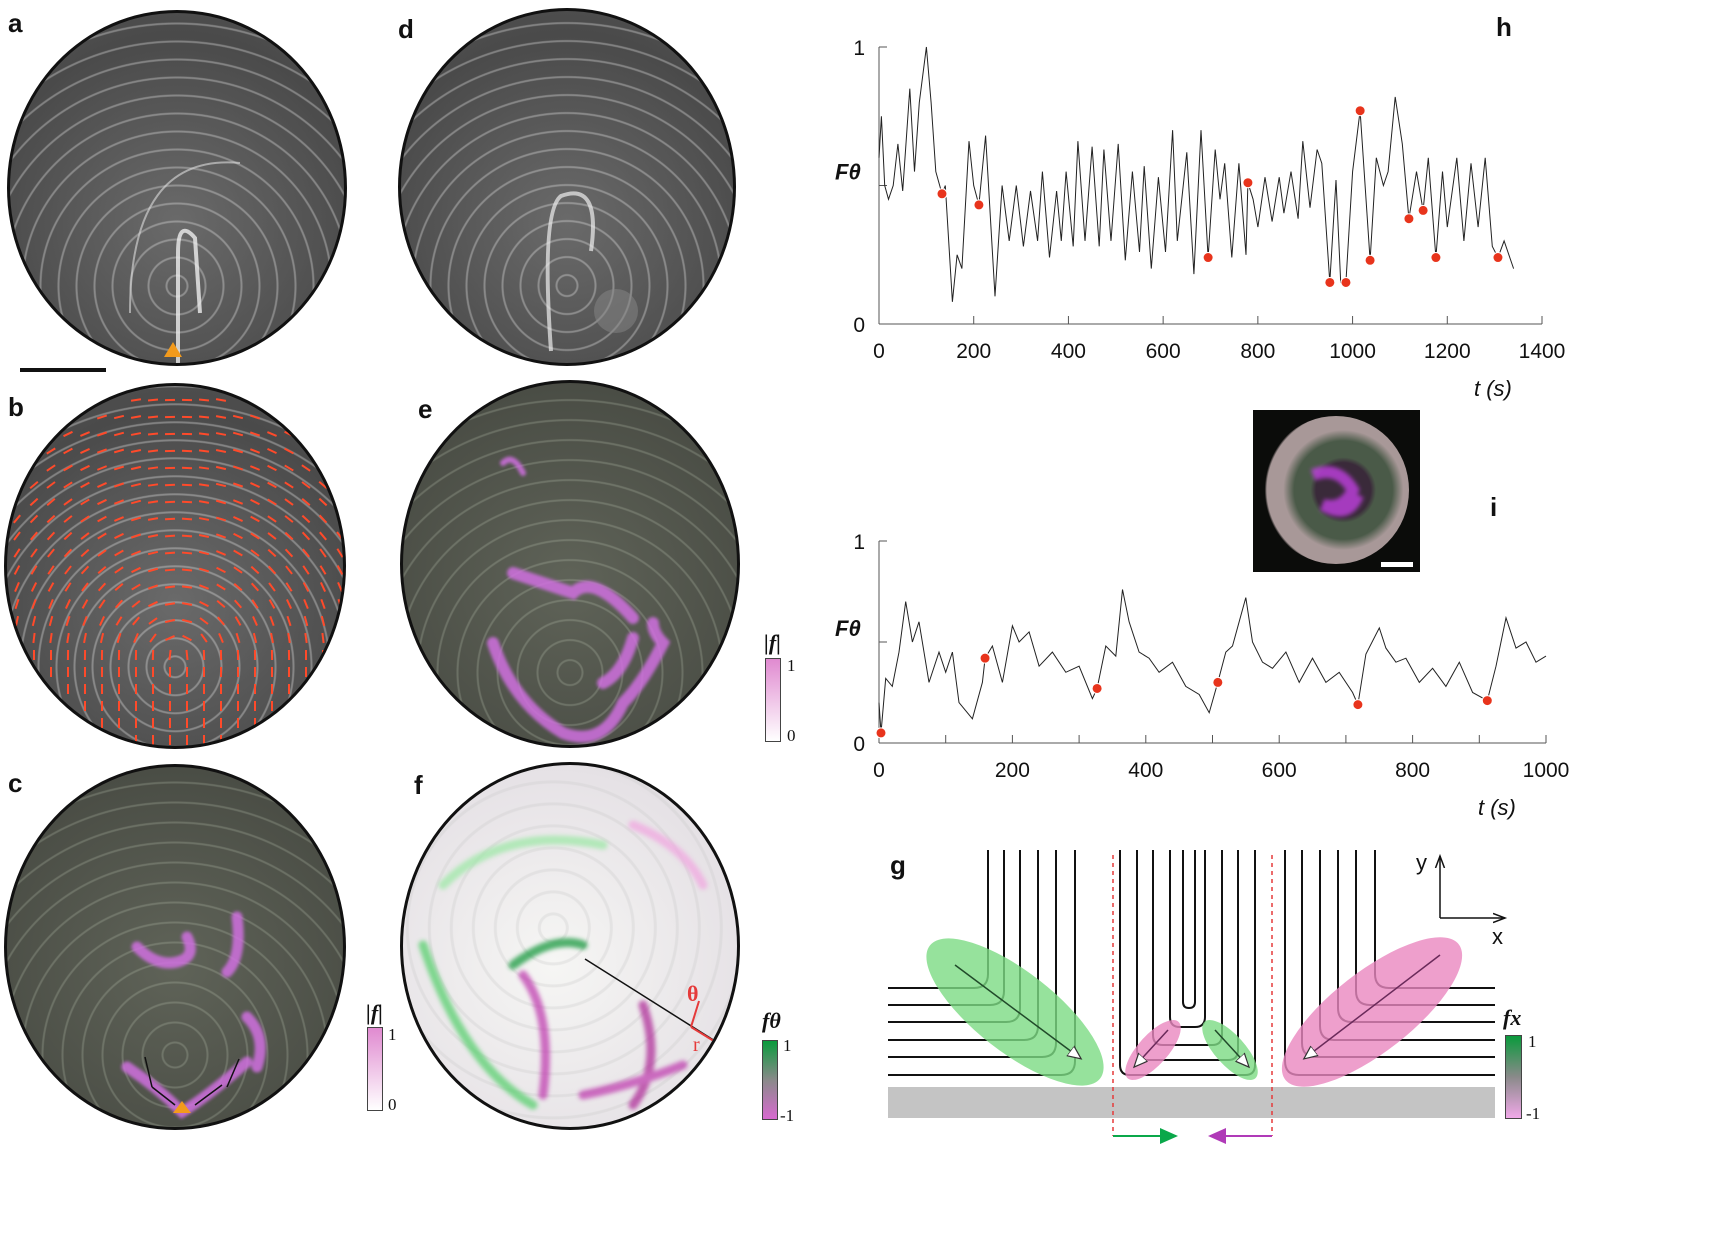  What do you see at coordinates (1512, 1017) in the screenshot?
I see `colorbar-g-title: fx` at bounding box center [1512, 1017].